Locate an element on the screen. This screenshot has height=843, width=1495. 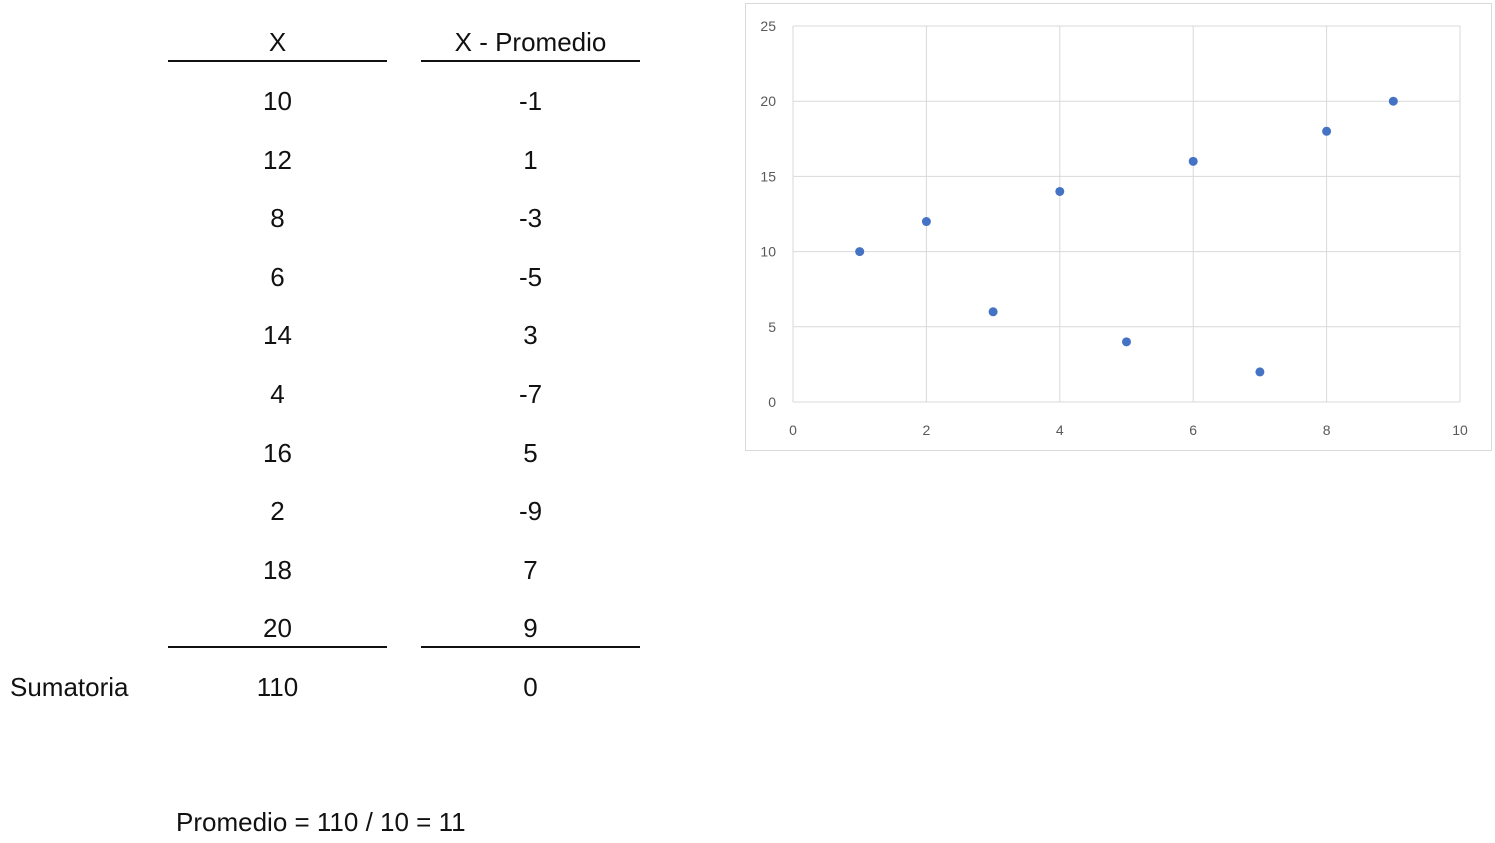
table-cell-x: 12 is located at coordinates (277, 160).